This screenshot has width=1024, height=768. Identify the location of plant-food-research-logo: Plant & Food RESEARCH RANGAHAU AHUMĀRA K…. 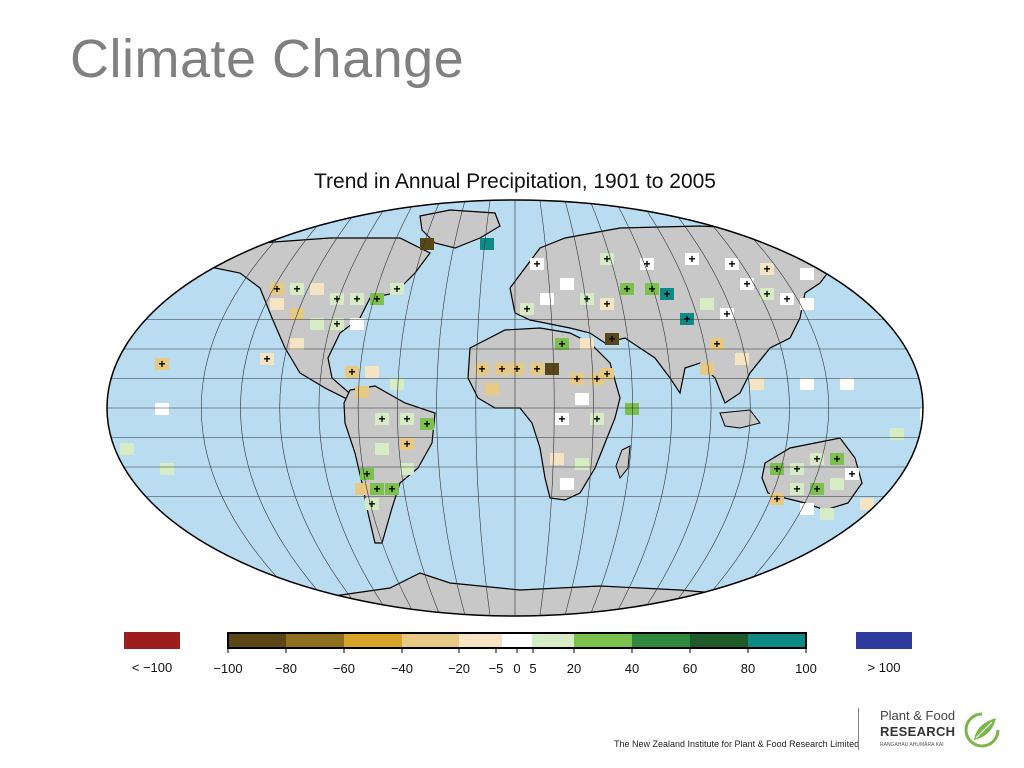
(933, 730).